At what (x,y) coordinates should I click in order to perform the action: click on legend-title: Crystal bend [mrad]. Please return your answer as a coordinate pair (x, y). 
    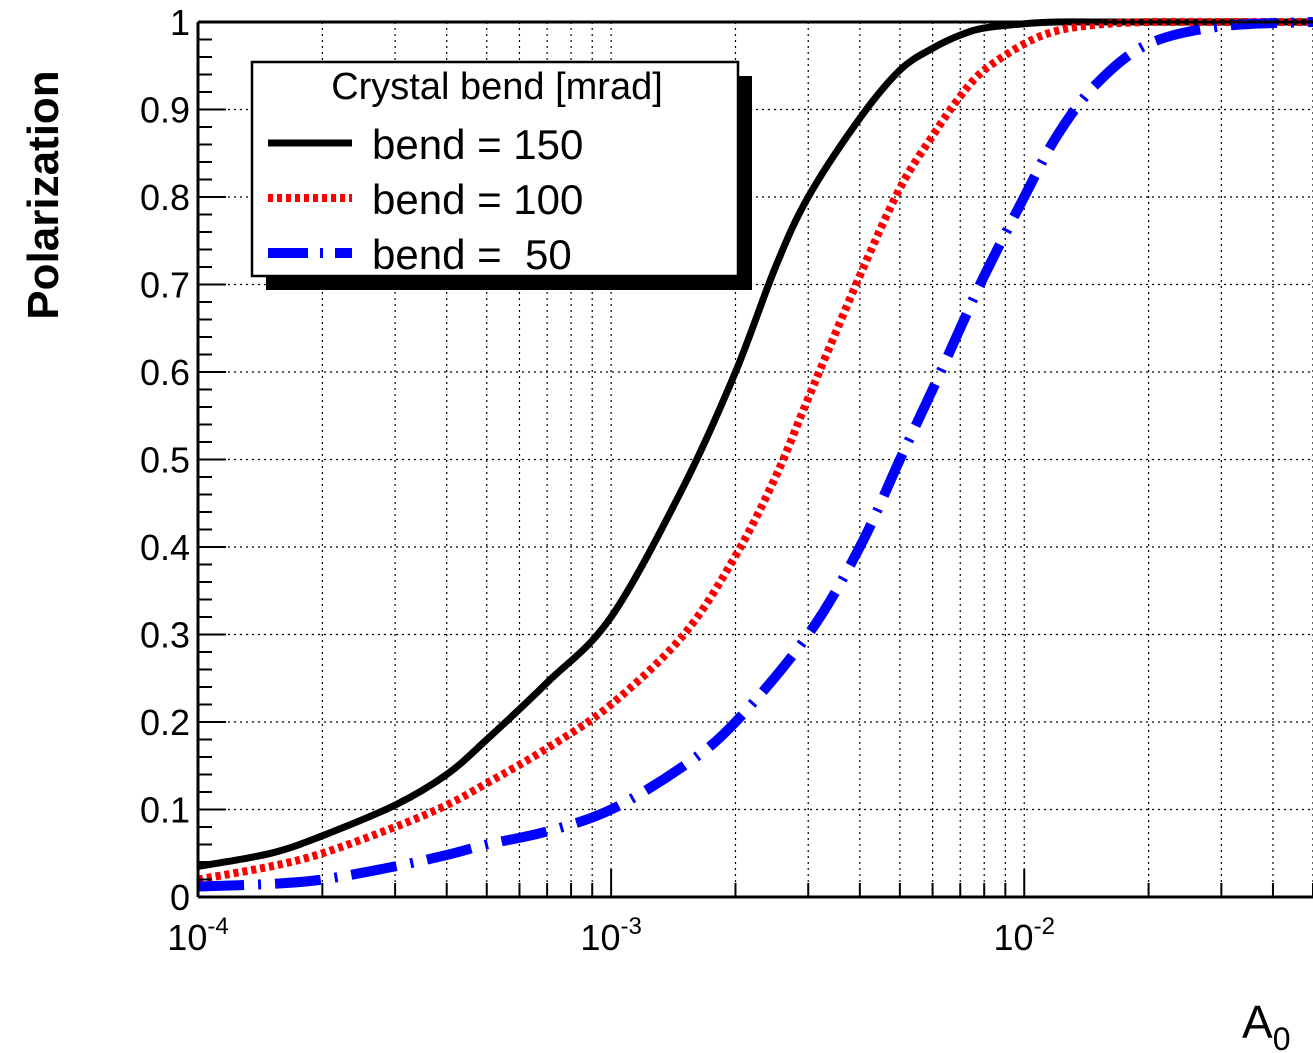
    Looking at the image, I should click on (497, 87).